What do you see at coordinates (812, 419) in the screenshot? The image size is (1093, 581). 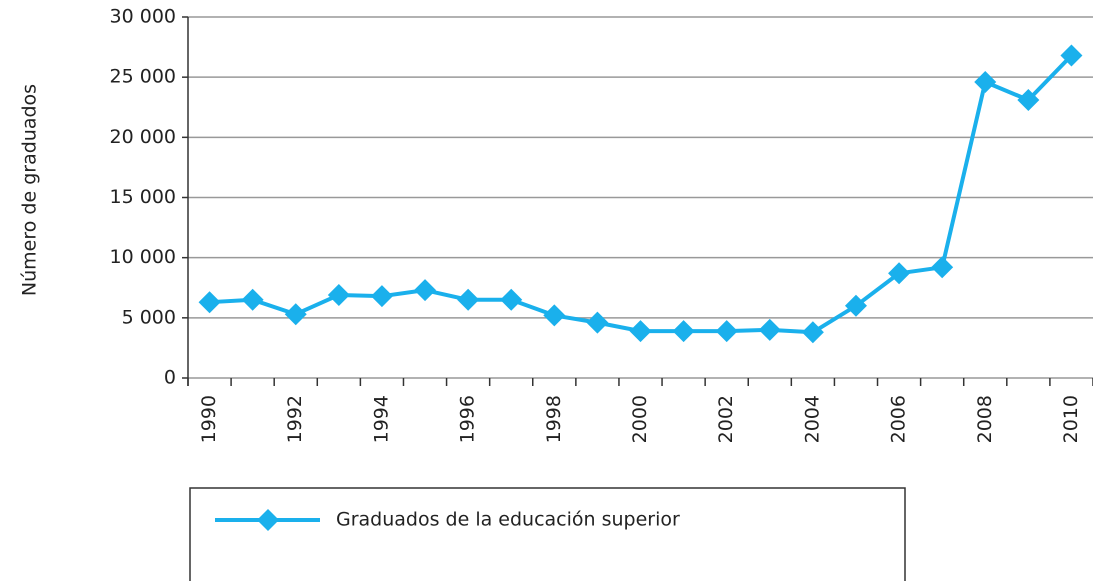 I see `x-tick-label: 2004` at bounding box center [812, 419].